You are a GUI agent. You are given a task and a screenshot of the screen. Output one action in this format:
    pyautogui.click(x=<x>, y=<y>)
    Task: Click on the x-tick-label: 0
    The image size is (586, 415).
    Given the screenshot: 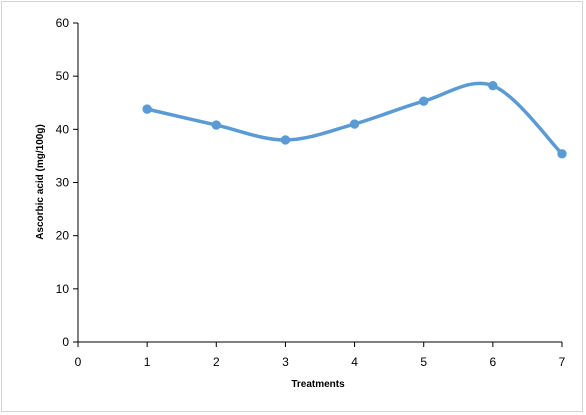 What is the action you would take?
    pyautogui.click(x=78, y=362)
    